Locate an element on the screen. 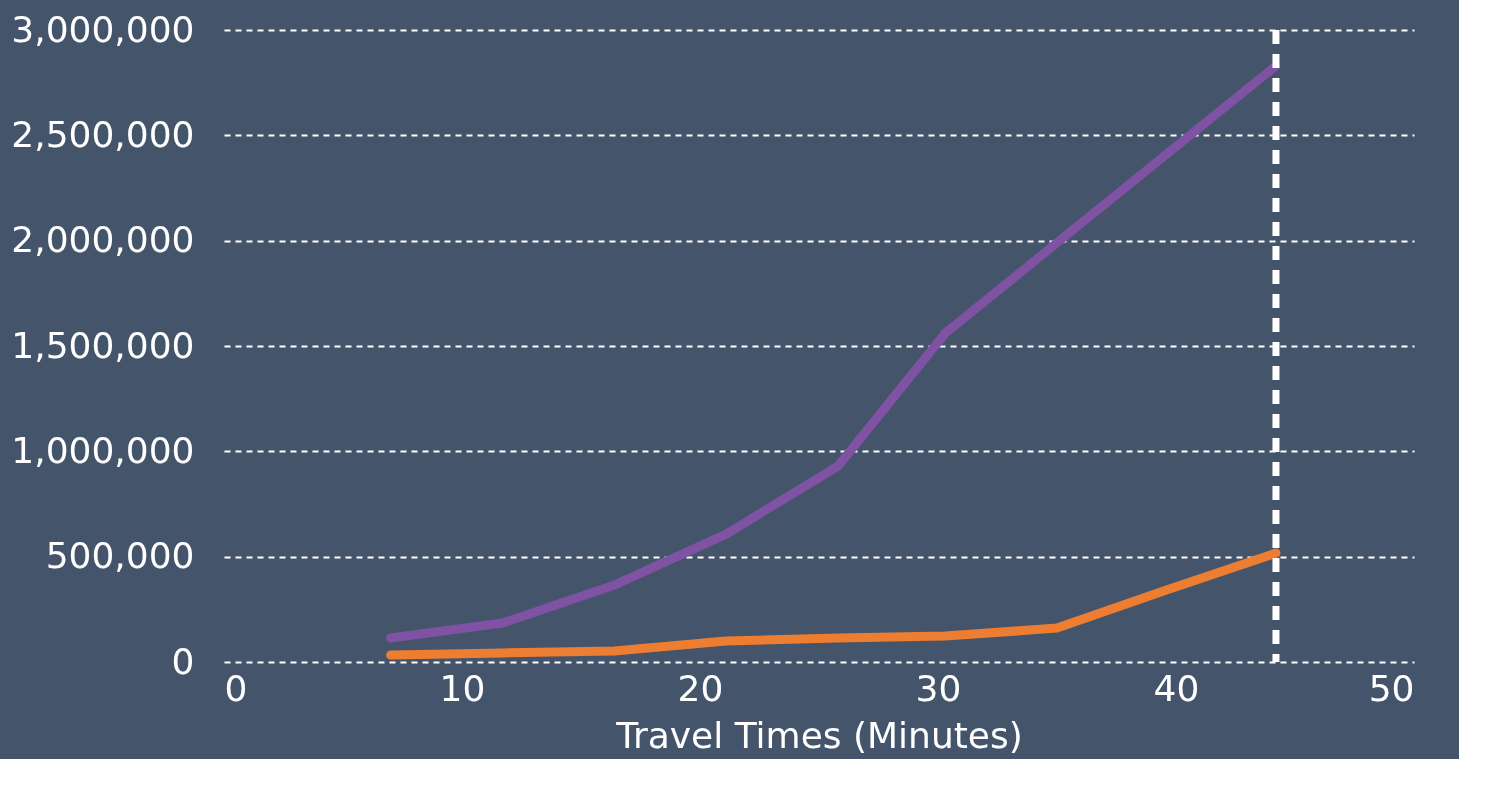 This screenshot has height=795, width=1511. y-tick-label: 1,500,000 is located at coordinates (103, 345).